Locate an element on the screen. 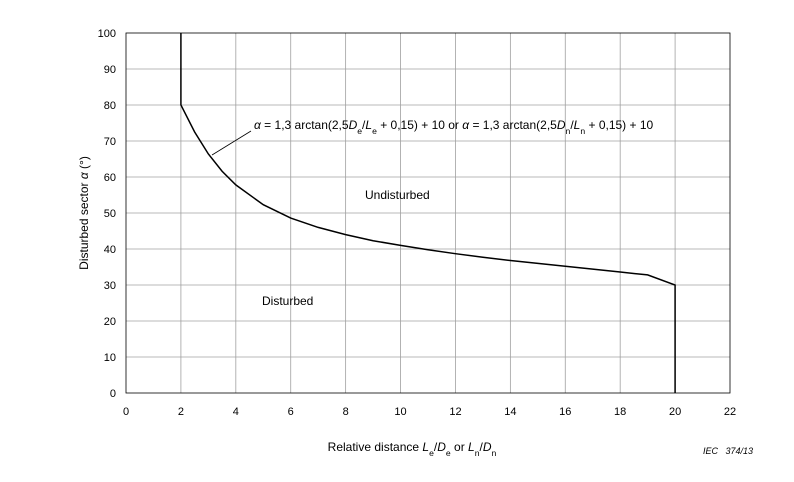 Image resolution: width=794 pixels, height=482 pixels. x-tick-label: 20 is located at coordinates (675, 412).